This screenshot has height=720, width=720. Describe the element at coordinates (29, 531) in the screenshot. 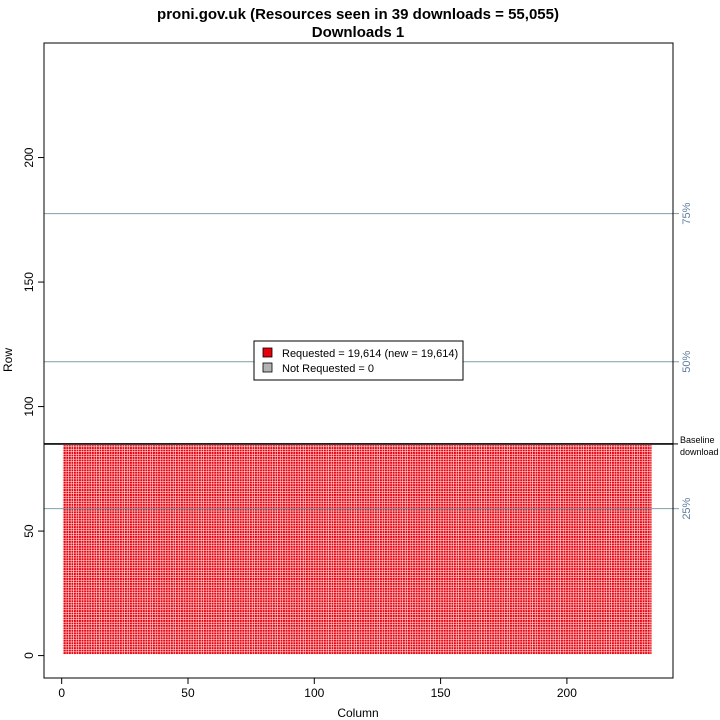

I see `y-tick-label: 50` at that location.